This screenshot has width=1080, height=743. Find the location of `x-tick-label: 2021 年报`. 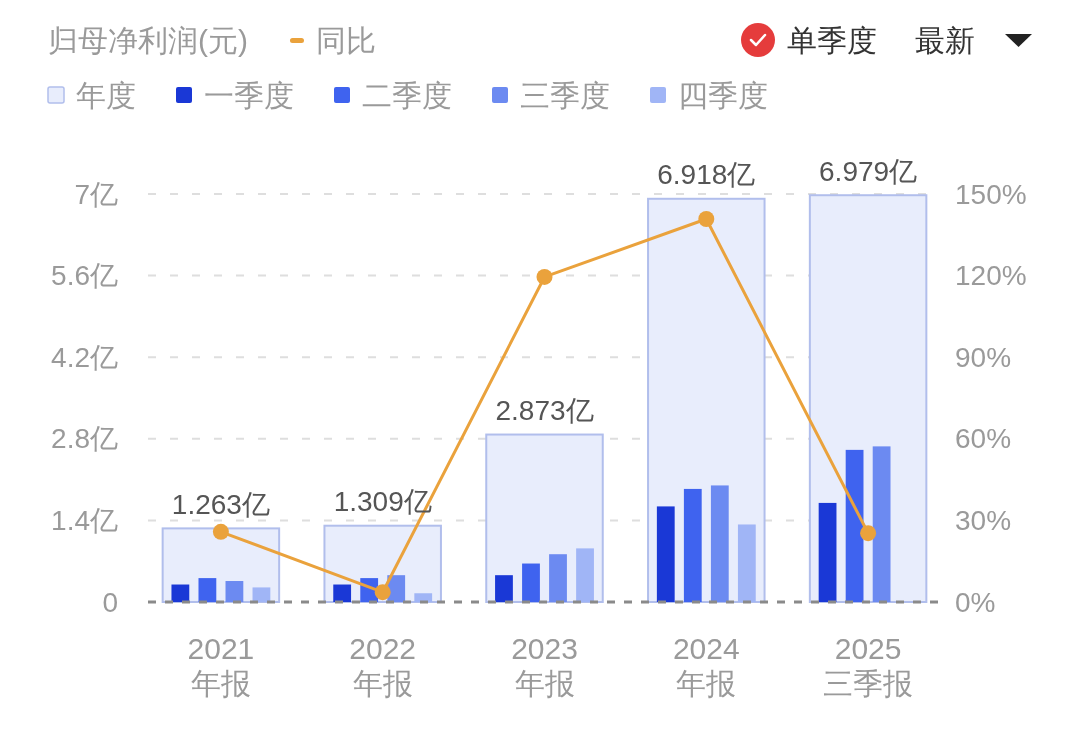

x-tick-label: 2021 年报 is located at coordinates (221, 665).